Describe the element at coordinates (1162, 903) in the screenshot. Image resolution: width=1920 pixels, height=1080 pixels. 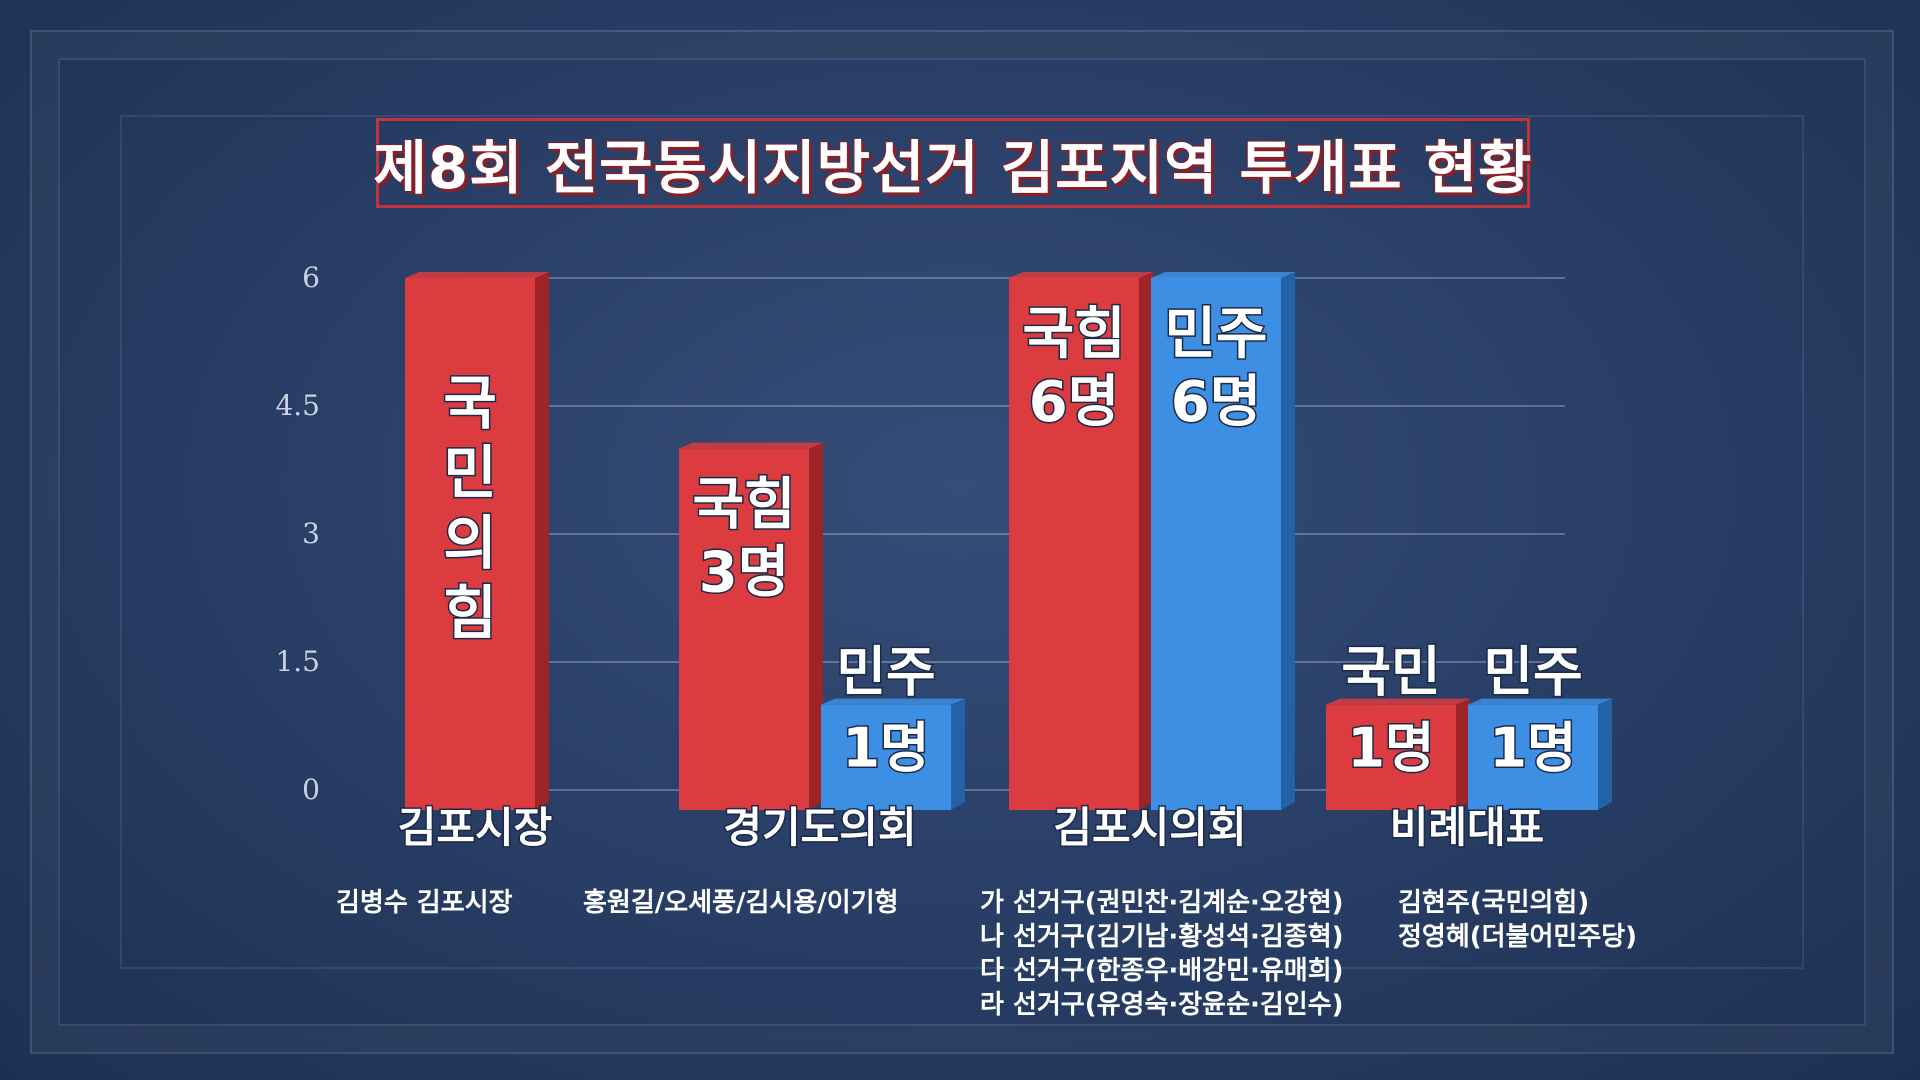
I see `candidate-line: 가 선거구(권민찬·김계순·오강현)` at that location.